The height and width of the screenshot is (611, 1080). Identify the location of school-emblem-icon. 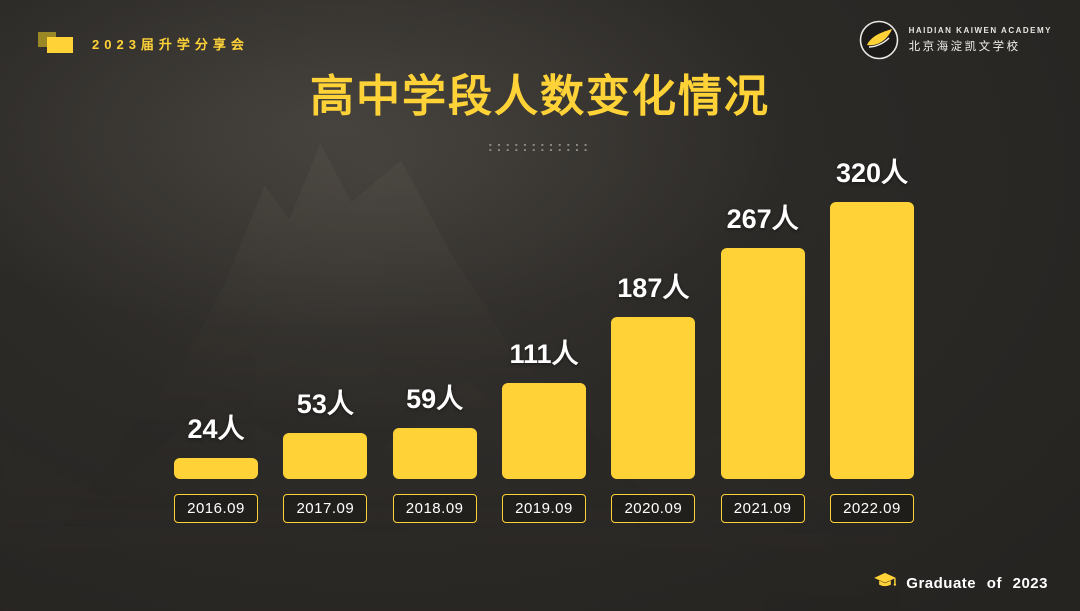
(879, 40).